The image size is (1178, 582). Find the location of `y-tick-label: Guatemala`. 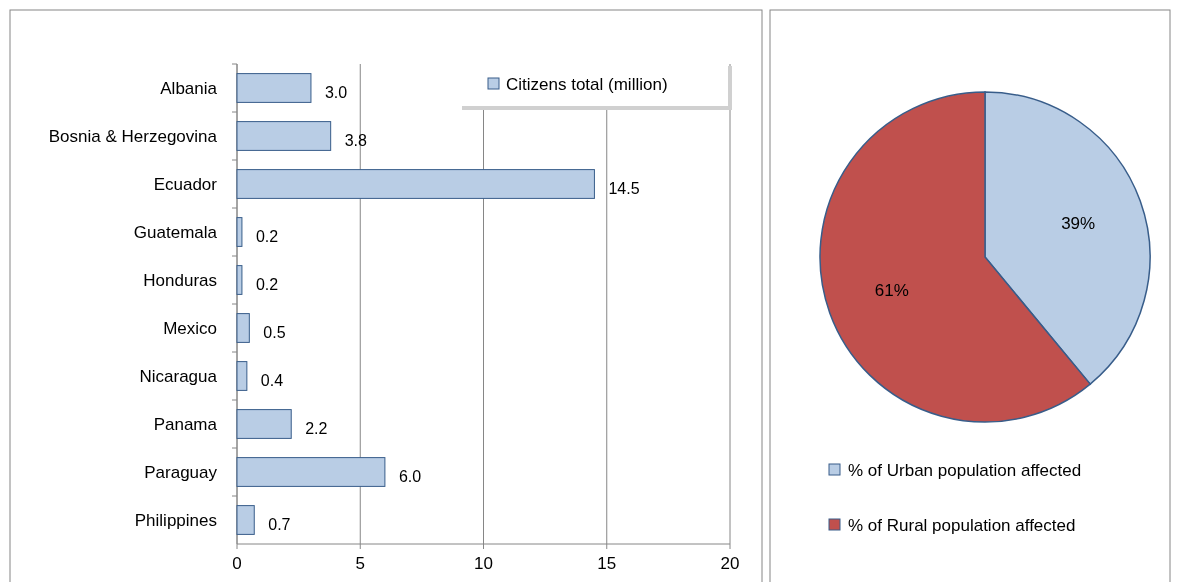

y-tick-label: Guatemala is located at coordinates (175, 232).